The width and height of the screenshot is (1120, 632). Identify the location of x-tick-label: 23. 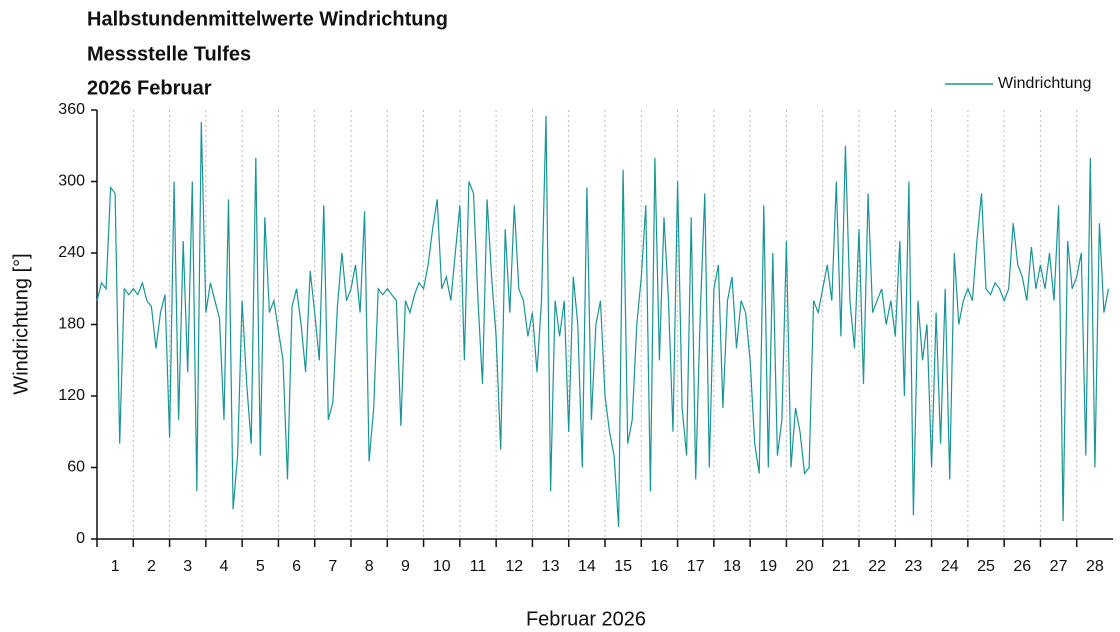
(914, 566).